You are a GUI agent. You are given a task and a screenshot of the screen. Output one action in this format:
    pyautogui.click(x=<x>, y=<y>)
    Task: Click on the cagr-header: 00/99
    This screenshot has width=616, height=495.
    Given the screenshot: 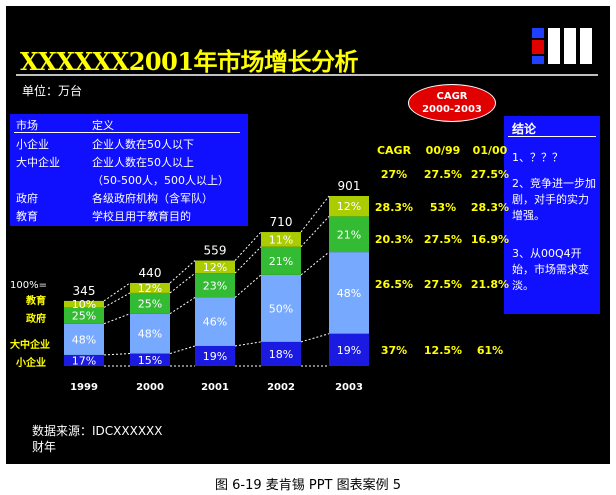 What is the action you would take?
    pyautogui.click(x=443, y=150)
    